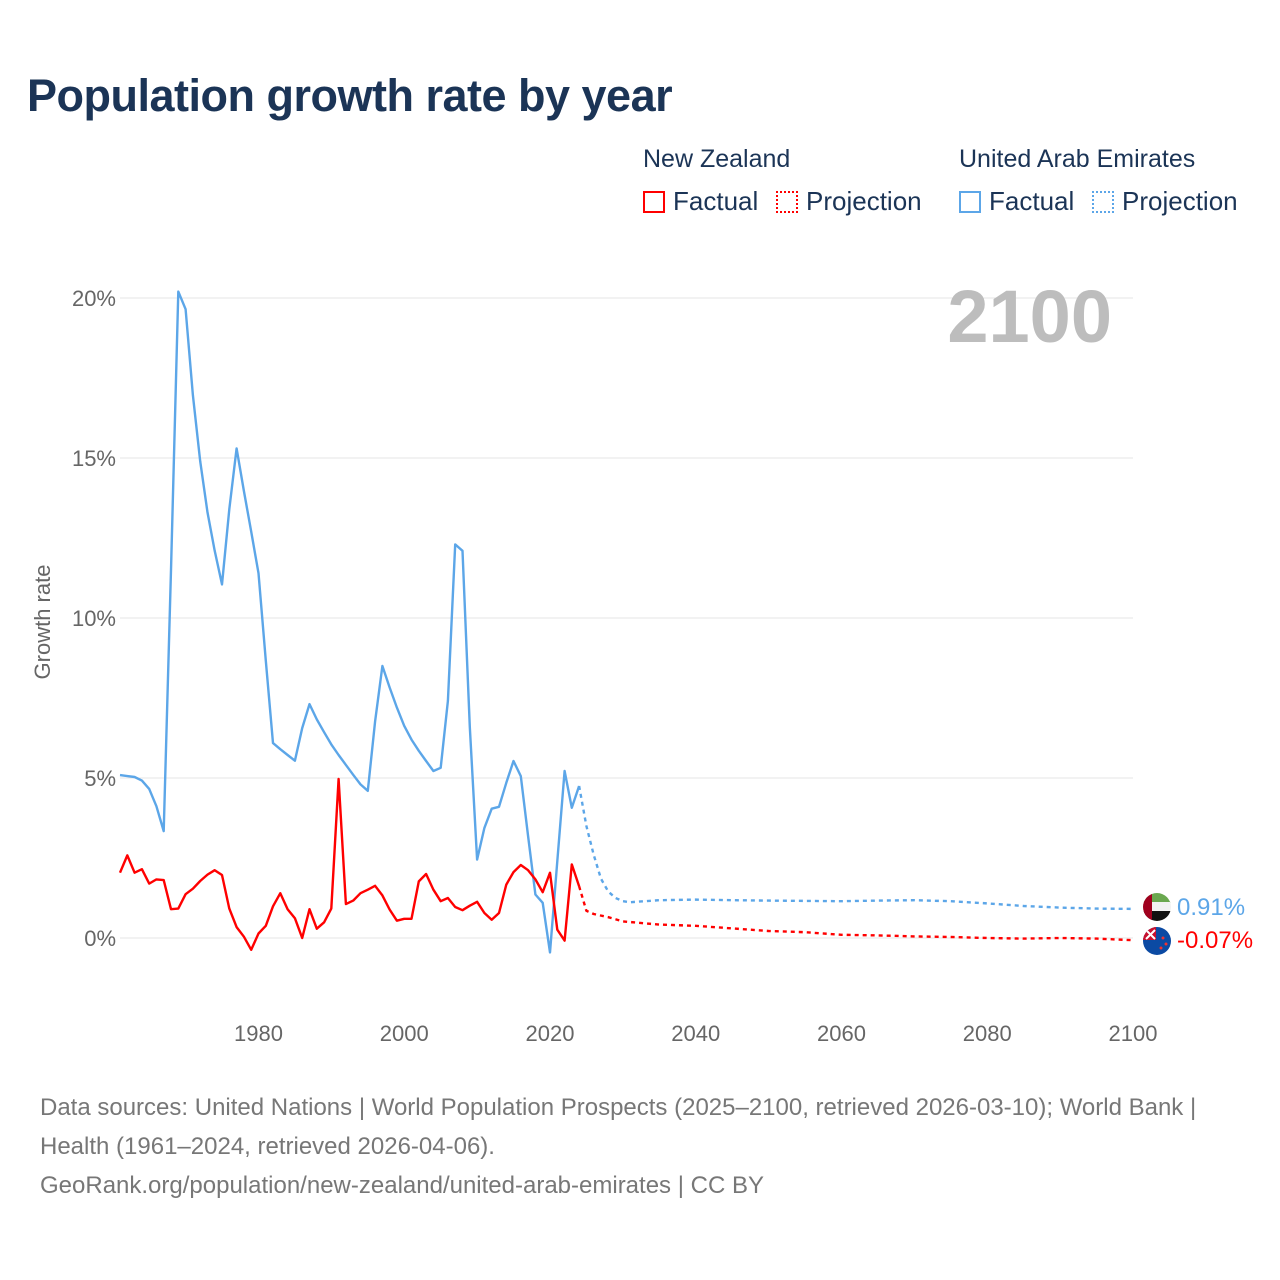 This screenshot has height=1280, width=1280. I want to click on legend-country-new-zealand: New Zealand, so click(717, 159).